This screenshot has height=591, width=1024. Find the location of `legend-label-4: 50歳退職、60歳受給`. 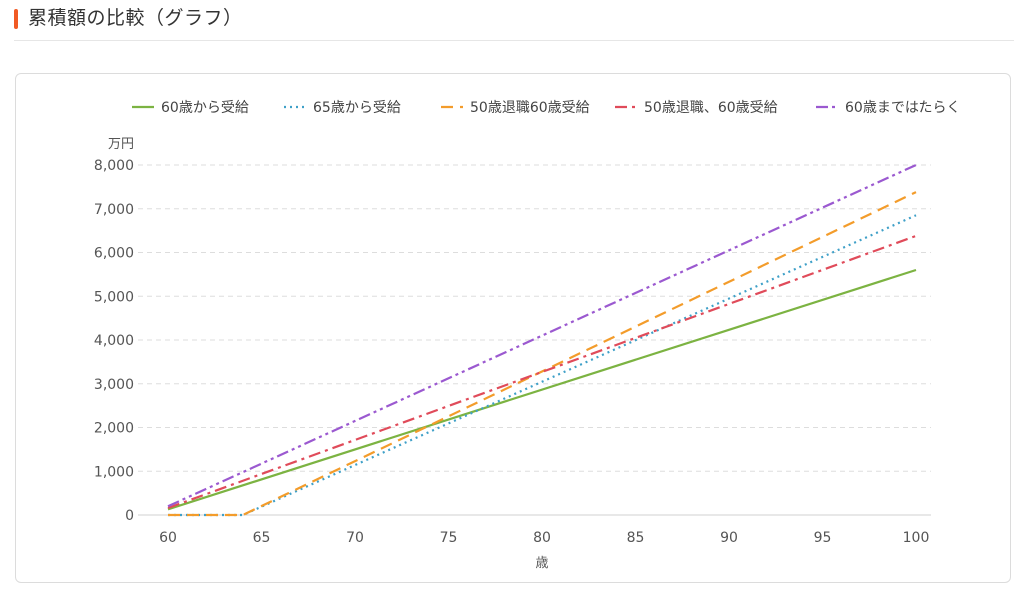

legend-label-4: 50歳退職、60歳受給 is located at coordinates (711, 108).